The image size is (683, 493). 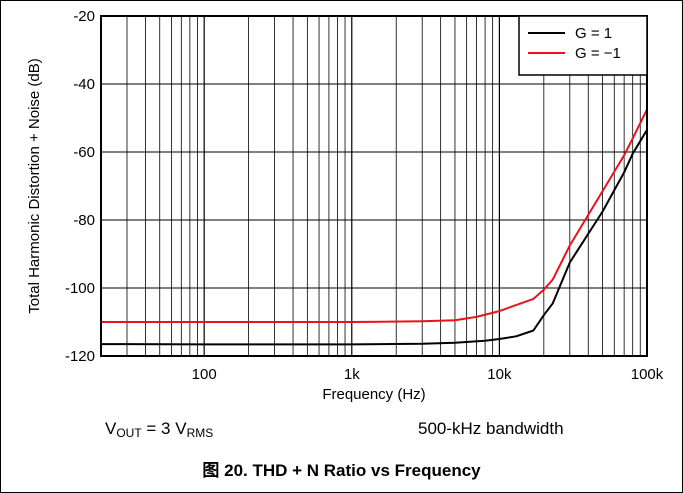 What do you see at coordinates (80, 356) in the screenshot?
I see `y-tick-label: -120` at bounding box center [80, 356].